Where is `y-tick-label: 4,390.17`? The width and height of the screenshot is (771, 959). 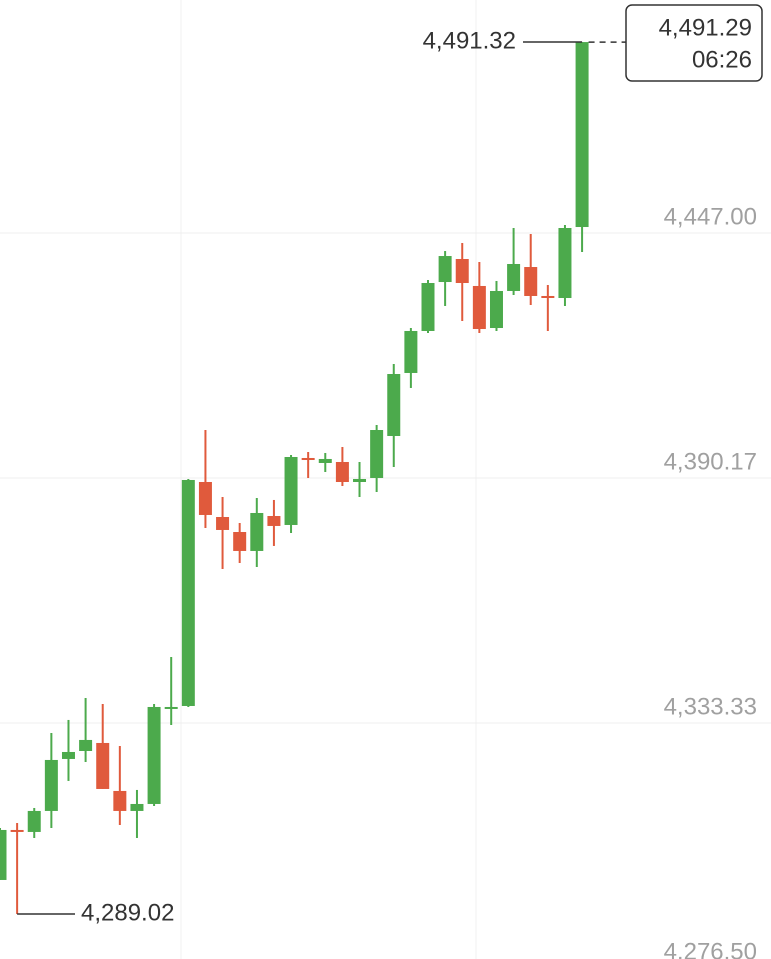
y-tick-label: 4,390.17 is located at coordinates (710, 461).